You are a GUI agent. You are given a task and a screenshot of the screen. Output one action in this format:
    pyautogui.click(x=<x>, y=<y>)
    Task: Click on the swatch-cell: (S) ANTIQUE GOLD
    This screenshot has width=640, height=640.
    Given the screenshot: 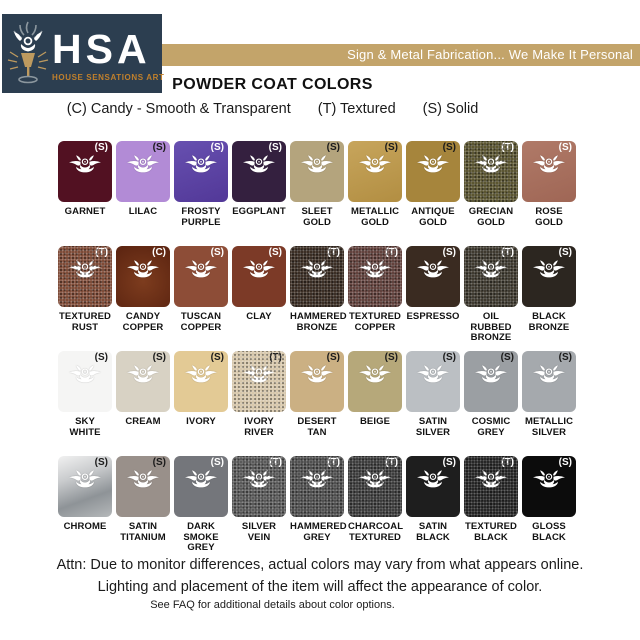 What is the action you would take?
    pyautogui.click(x=433, y=193)
    